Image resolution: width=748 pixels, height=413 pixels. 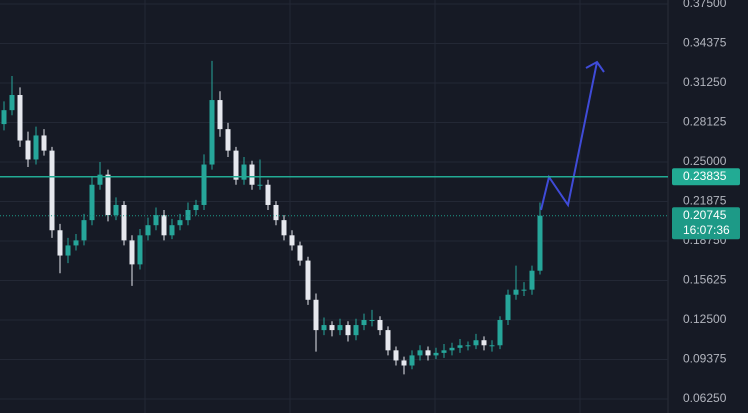 What do you see at coordinates (705, 359) in the screenshot?
I see `y-tick-label: 0.09375` at bounding box center [705, 359].